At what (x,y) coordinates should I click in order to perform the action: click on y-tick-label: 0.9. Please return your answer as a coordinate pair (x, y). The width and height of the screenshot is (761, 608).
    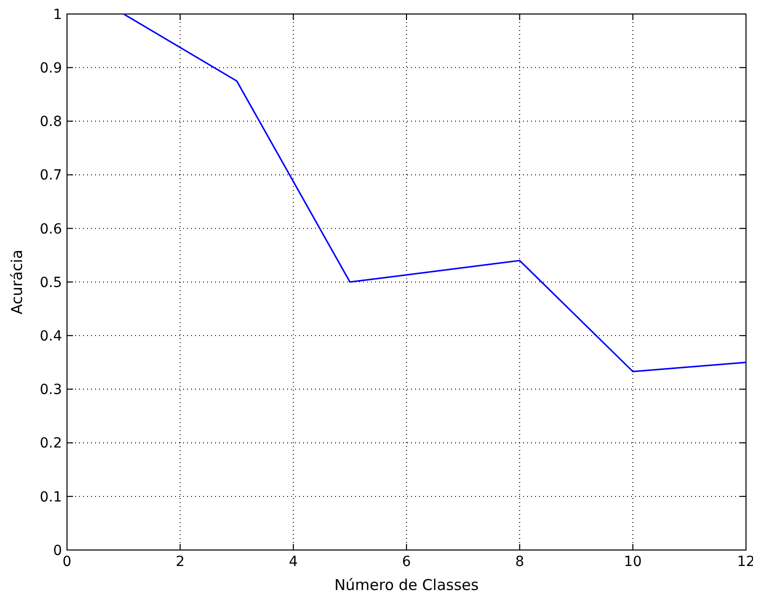
    Looking at the image, I should click on (51, 68).